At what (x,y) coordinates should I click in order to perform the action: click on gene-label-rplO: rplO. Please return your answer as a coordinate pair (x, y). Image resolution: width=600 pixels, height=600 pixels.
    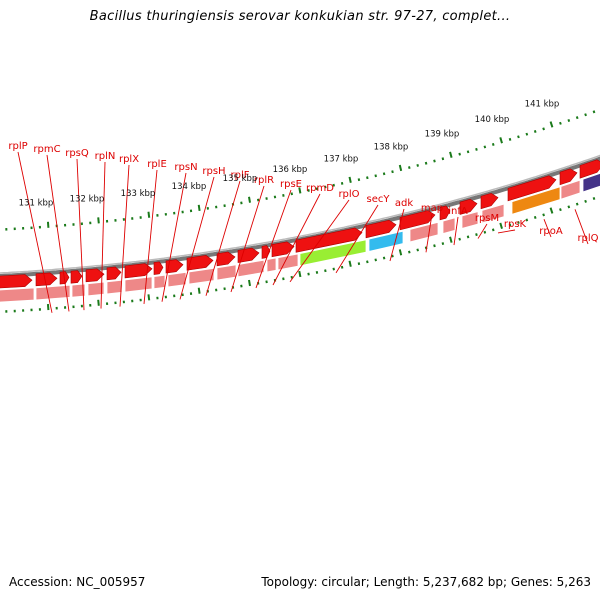
    Looking at the image, I should click on (348, 194).